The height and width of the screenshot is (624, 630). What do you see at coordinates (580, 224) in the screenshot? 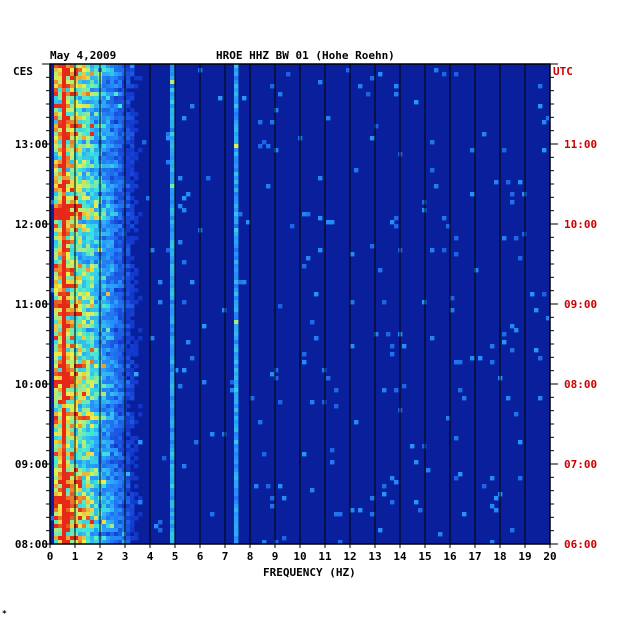
I see `right-time-label: 10:00` at bounding box center [580, 224].